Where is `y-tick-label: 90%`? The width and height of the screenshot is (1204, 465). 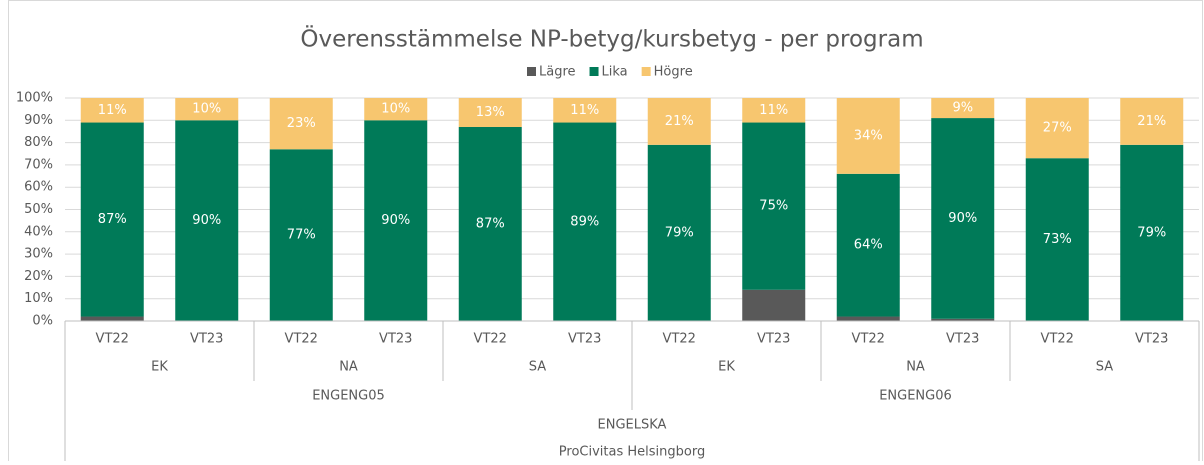 y-tick-label: 90% is located at coordinates (38, 120).